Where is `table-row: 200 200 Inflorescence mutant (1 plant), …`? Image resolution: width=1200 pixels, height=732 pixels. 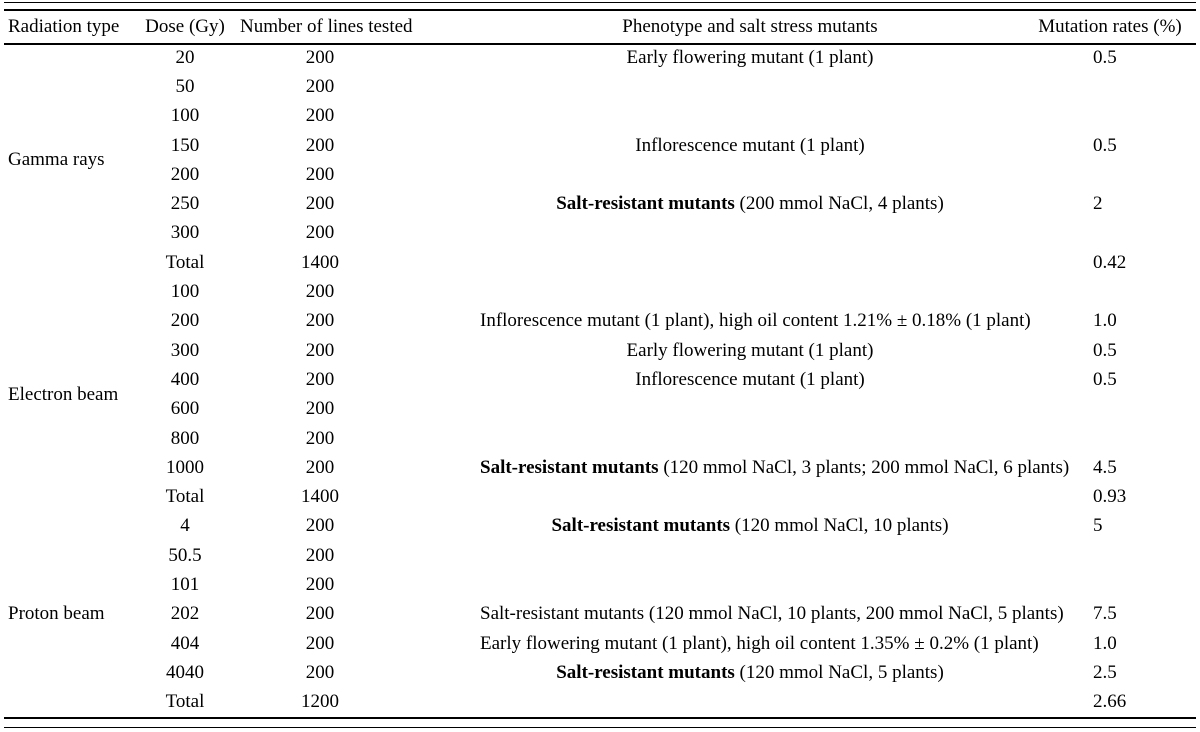
table-row: 200 200 Inflorescence mutant (1 plant), … is located at coordinates (600, 321).